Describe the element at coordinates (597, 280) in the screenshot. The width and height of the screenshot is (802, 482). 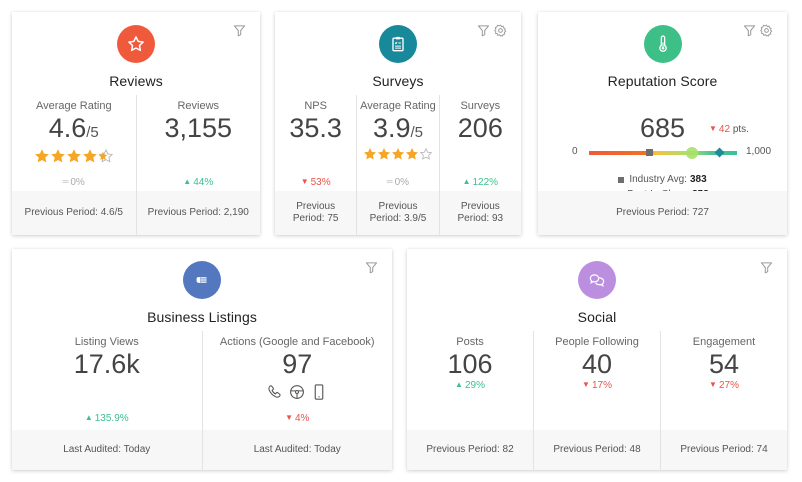
I see `chat-bubbles-icon` at that location.